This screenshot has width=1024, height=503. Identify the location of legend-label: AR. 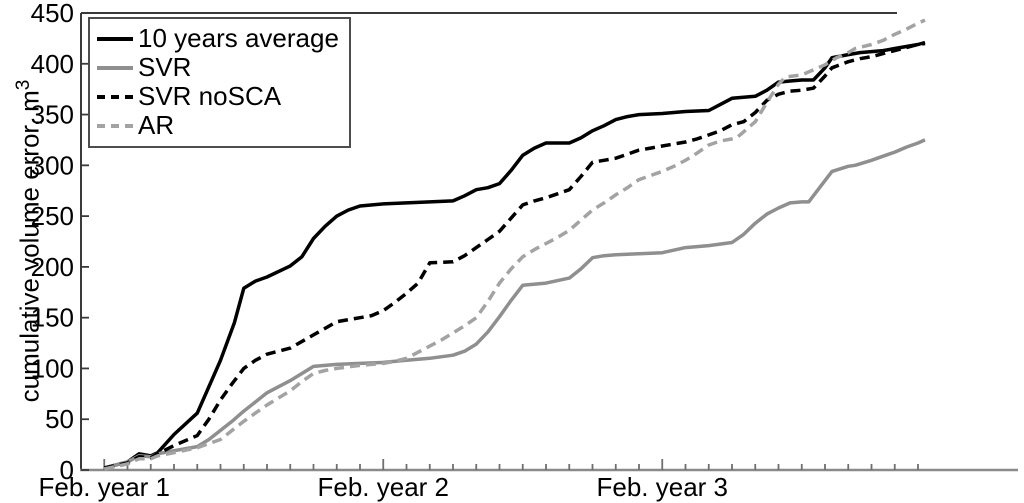
(156, 125).